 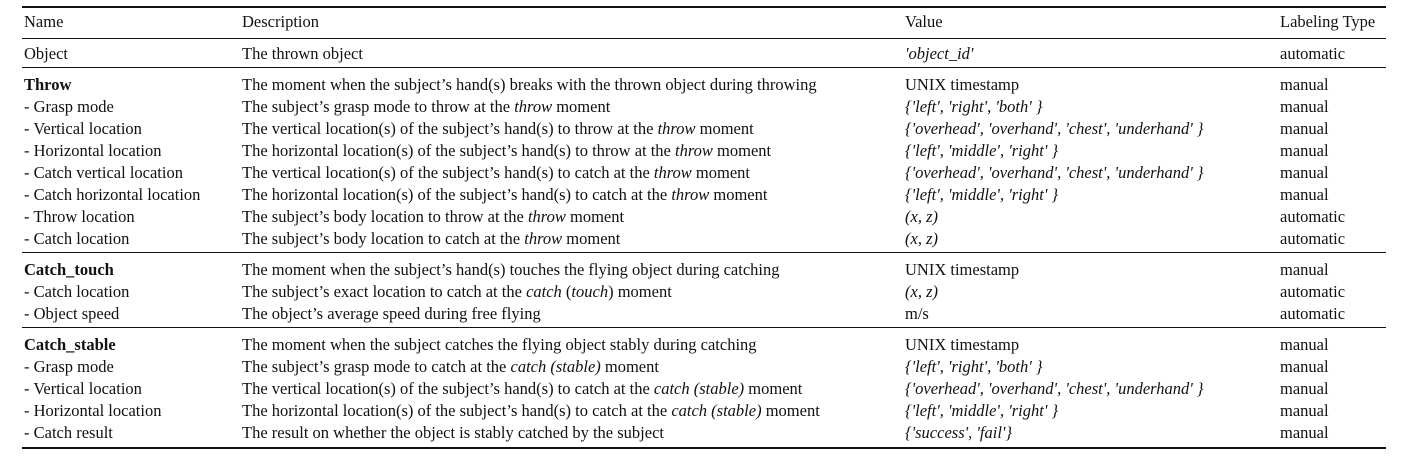 I want to click on header-rule, so click(x=704, y=38).